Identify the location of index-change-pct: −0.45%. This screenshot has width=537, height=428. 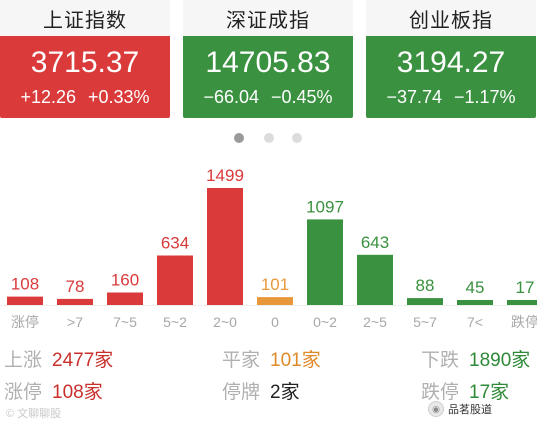
(302, 97).